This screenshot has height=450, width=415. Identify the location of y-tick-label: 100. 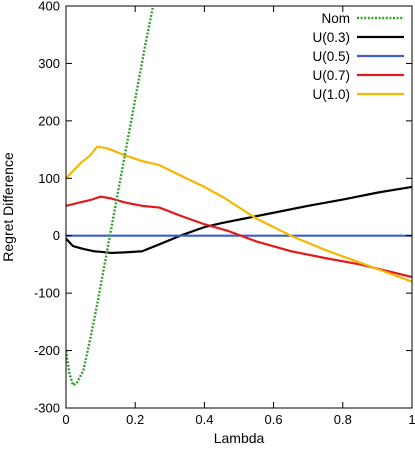
(49, 178).